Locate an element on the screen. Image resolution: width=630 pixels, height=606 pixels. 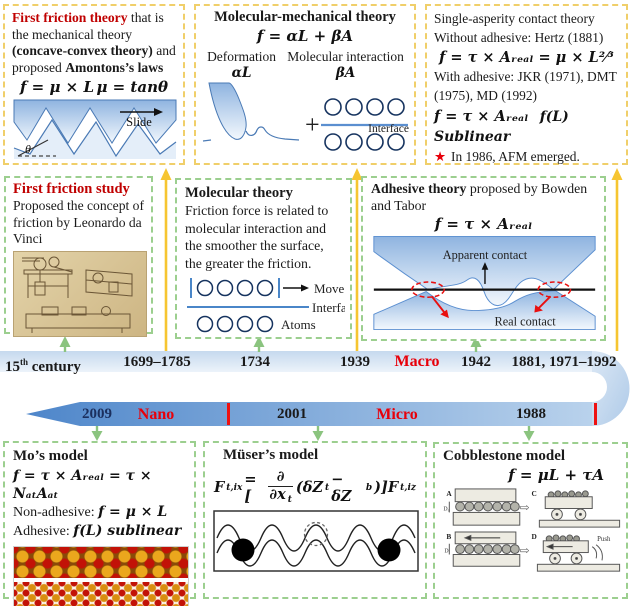
year-1942: 1942 is located at coordinates (476, 362).